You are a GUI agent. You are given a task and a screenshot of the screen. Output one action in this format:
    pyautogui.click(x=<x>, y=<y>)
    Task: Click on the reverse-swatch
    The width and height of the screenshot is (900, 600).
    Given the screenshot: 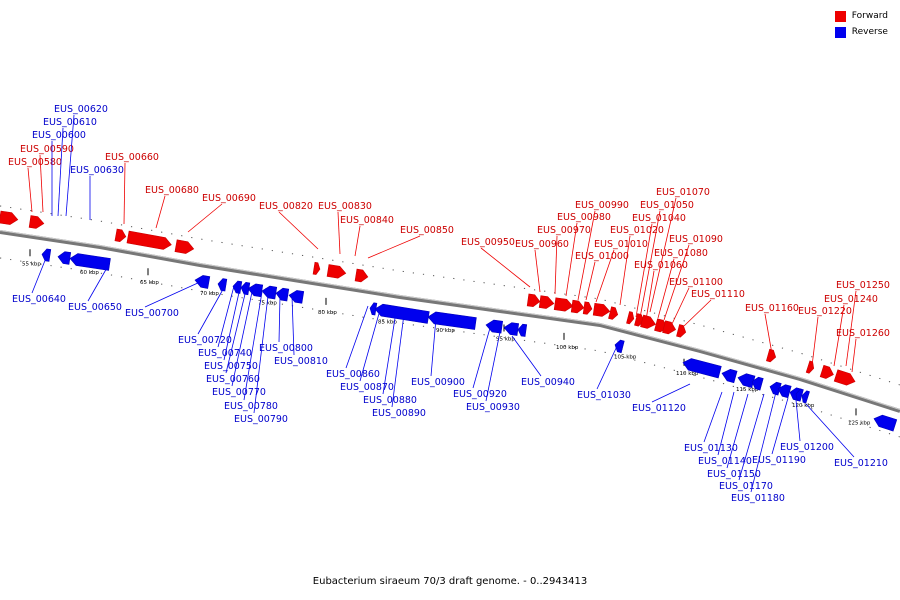 What is the action you would take?
    pyautogui.click(x=840, y=32)
    